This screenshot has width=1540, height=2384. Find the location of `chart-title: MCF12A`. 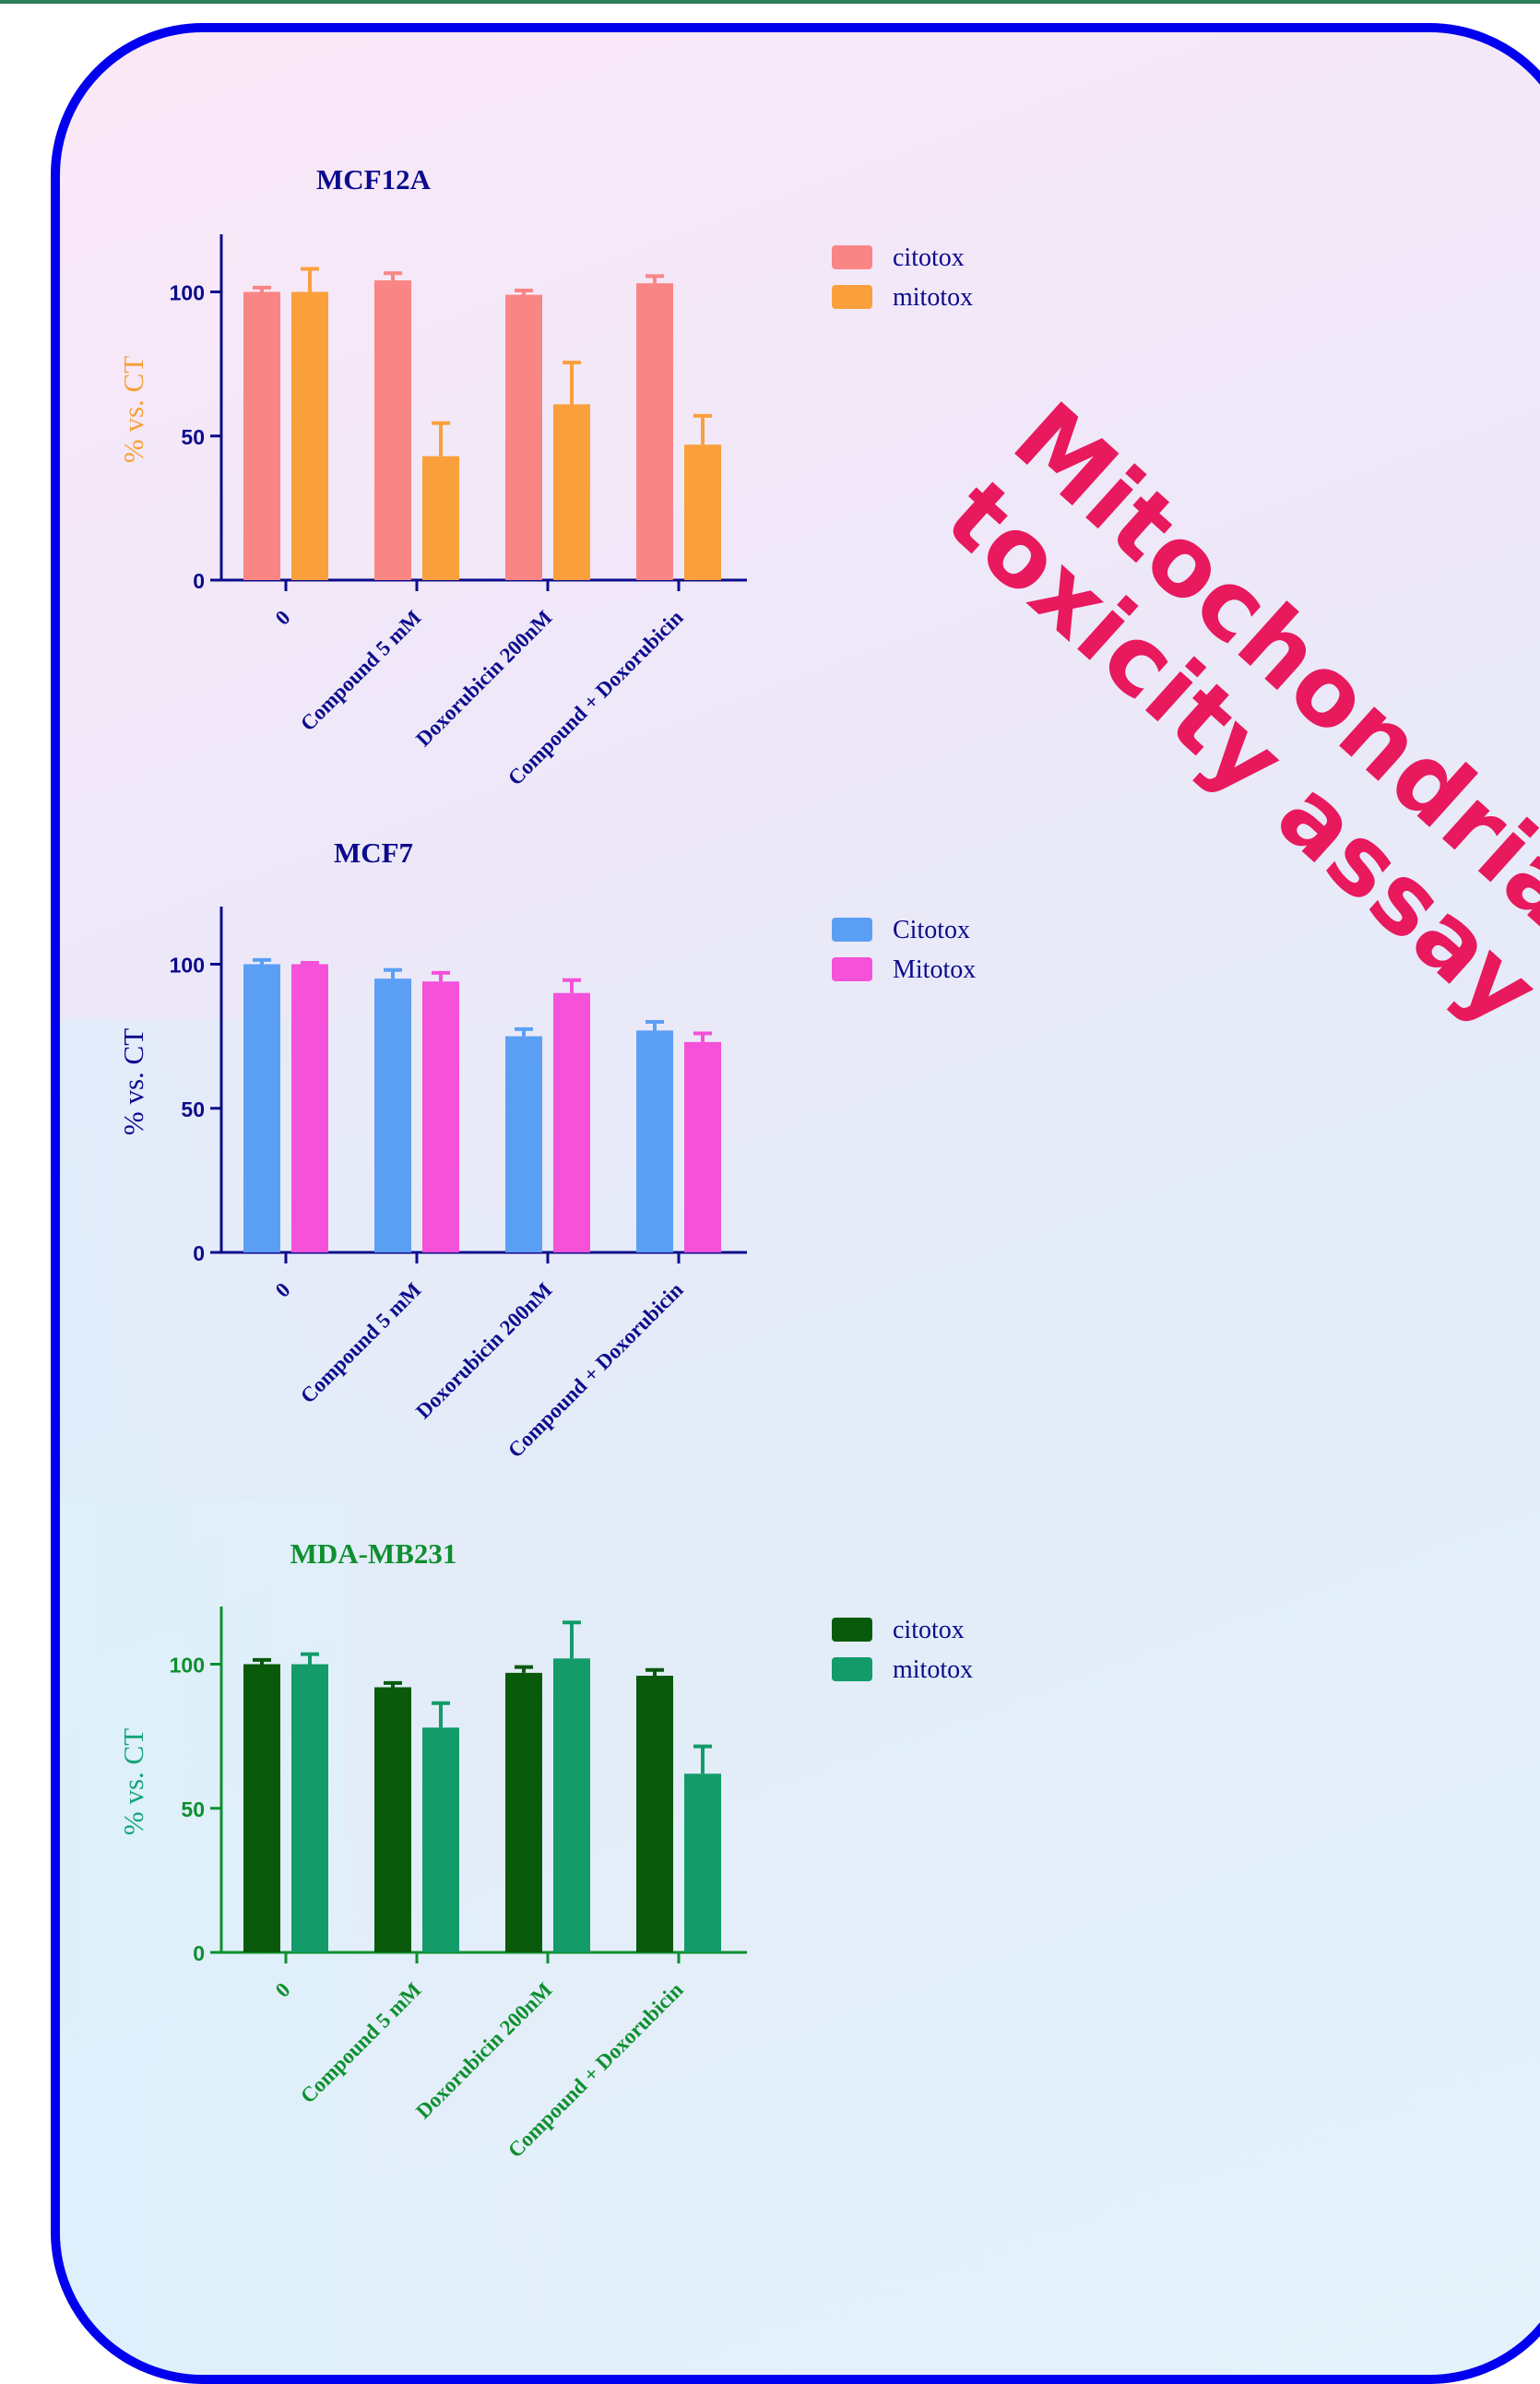

chart-title: MCF12A is located at coordinates (374, 180).